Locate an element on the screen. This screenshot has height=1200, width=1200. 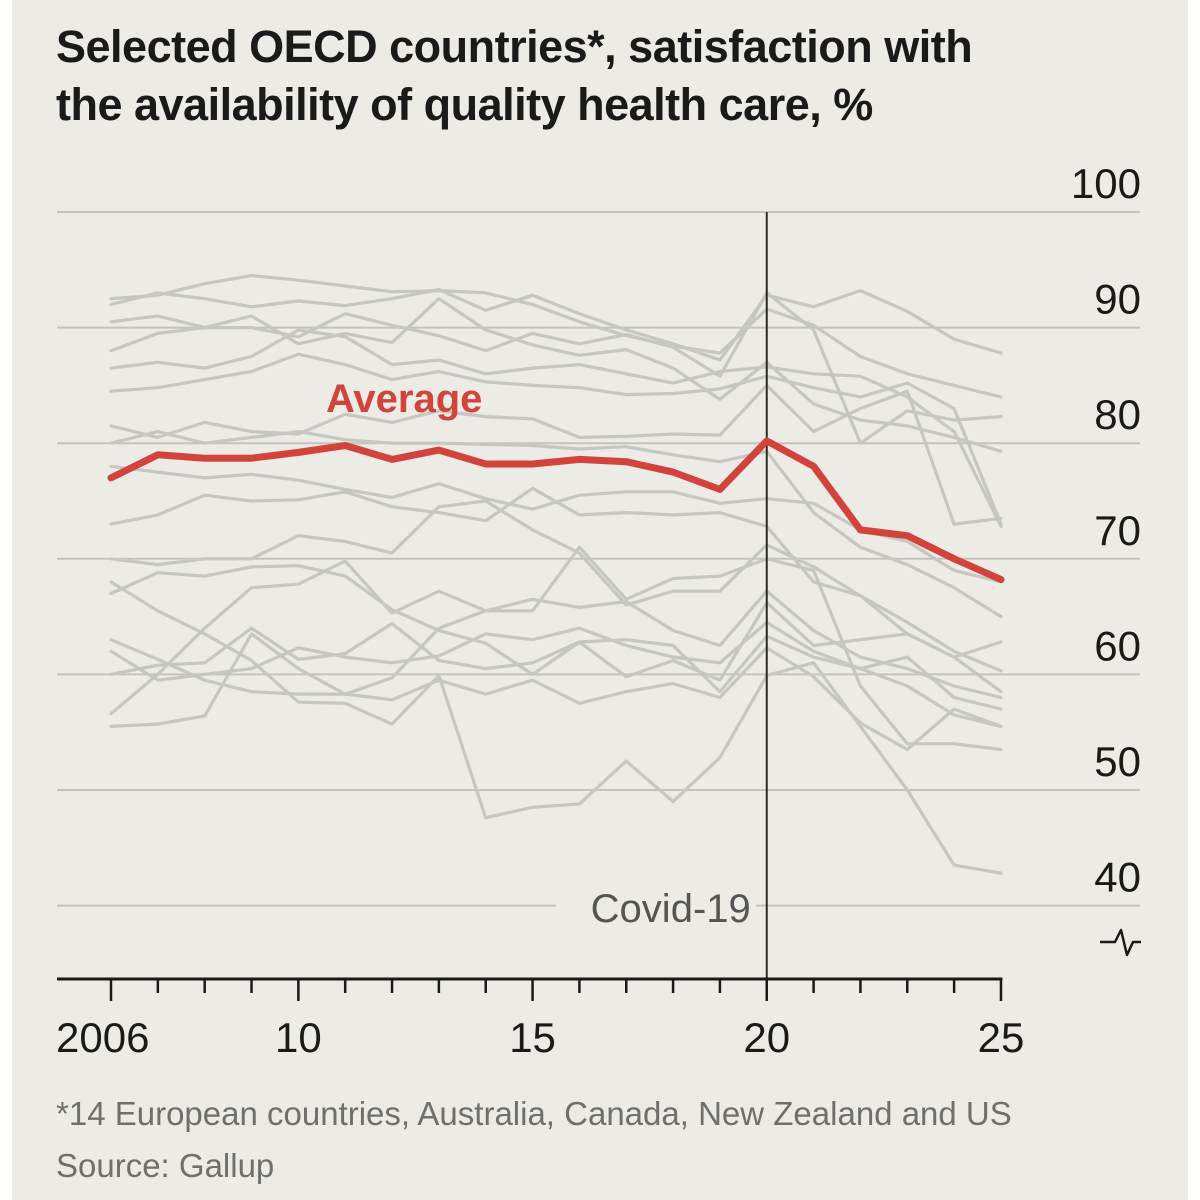
axis-break-icon is located at coordinates (1120, 942).